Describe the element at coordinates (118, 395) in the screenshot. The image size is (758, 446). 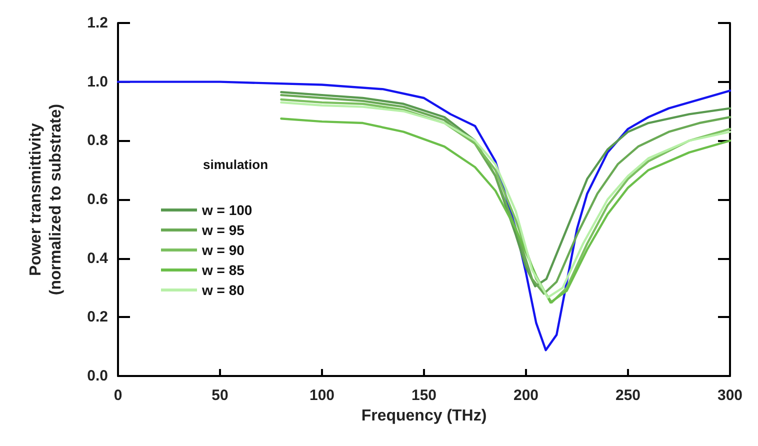
I see `x-tick-label: 0` at that location.